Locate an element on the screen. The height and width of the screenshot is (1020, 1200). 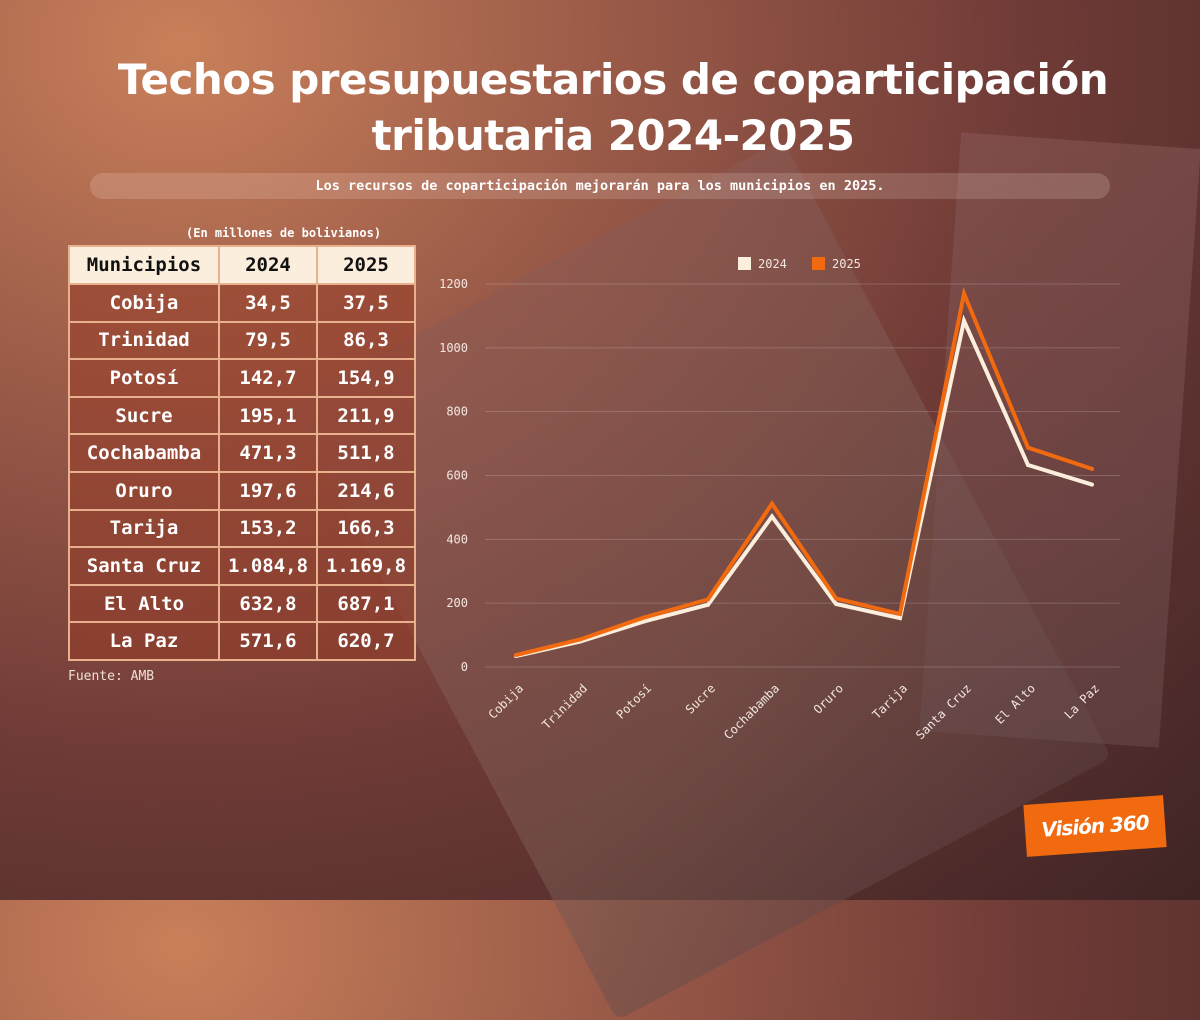
value-cell: 471,3 is located at coordinates (268, 453).